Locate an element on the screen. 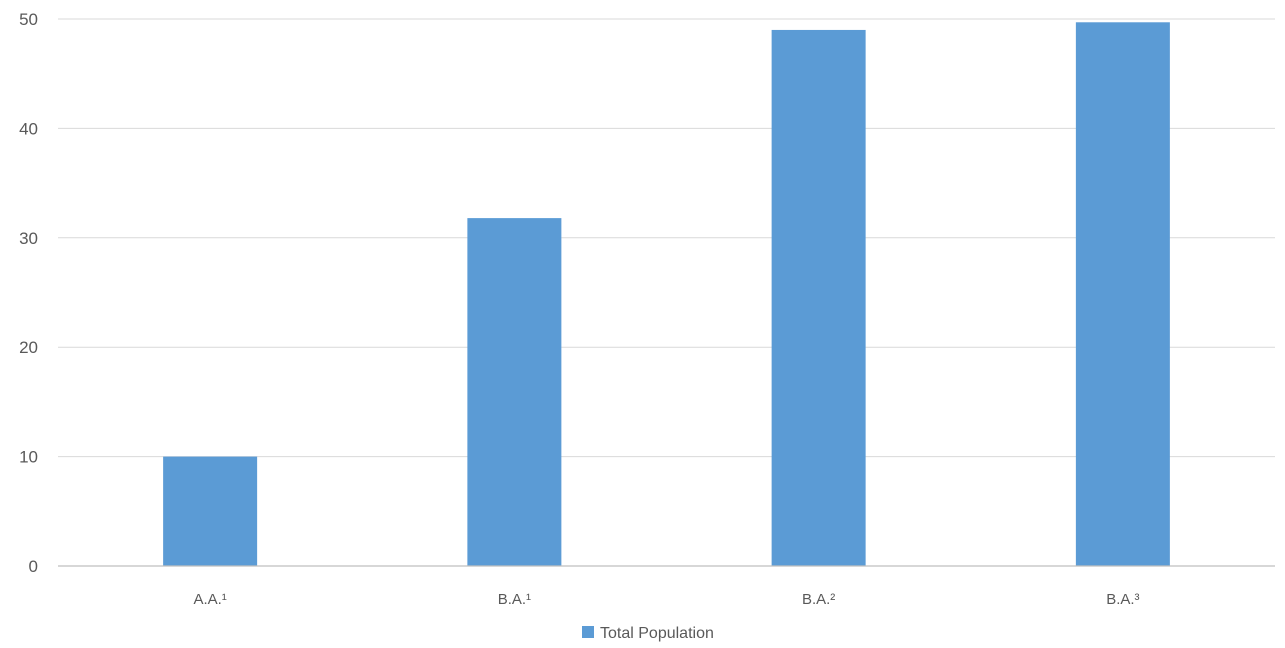  y-tick-label: 20 is located at coordinates (28, 347).